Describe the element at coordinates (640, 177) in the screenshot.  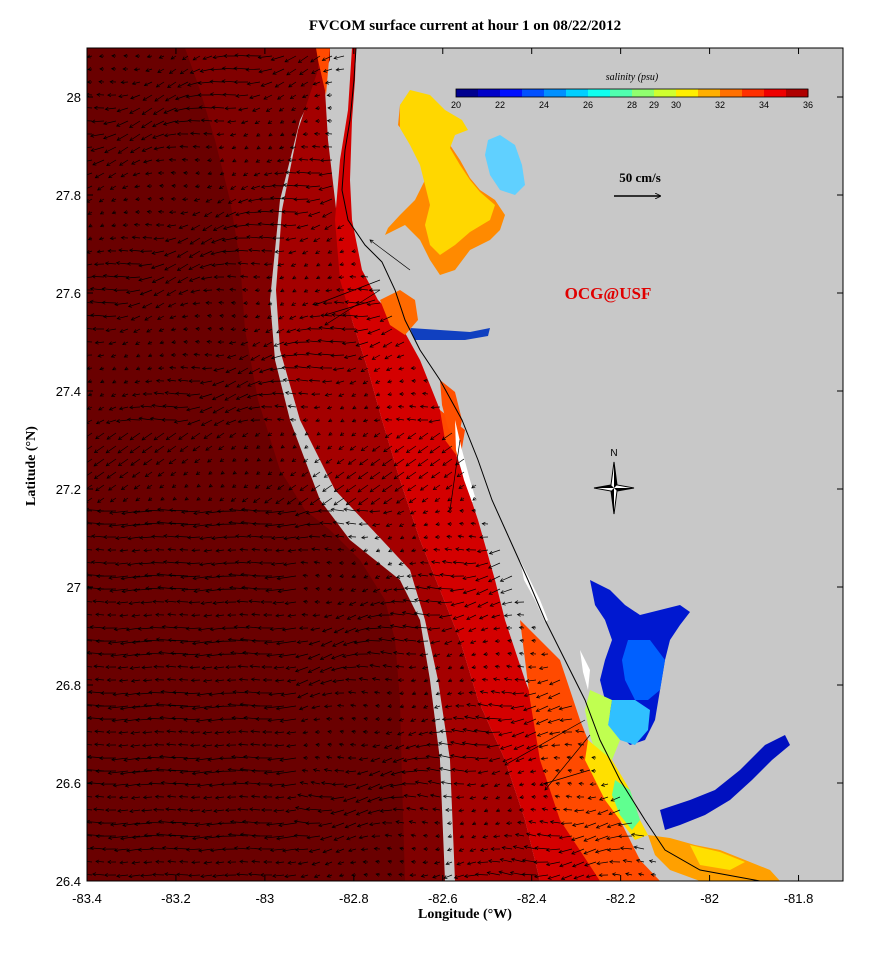
I see `velocity-scale-label: 50 cm/s` at that location.